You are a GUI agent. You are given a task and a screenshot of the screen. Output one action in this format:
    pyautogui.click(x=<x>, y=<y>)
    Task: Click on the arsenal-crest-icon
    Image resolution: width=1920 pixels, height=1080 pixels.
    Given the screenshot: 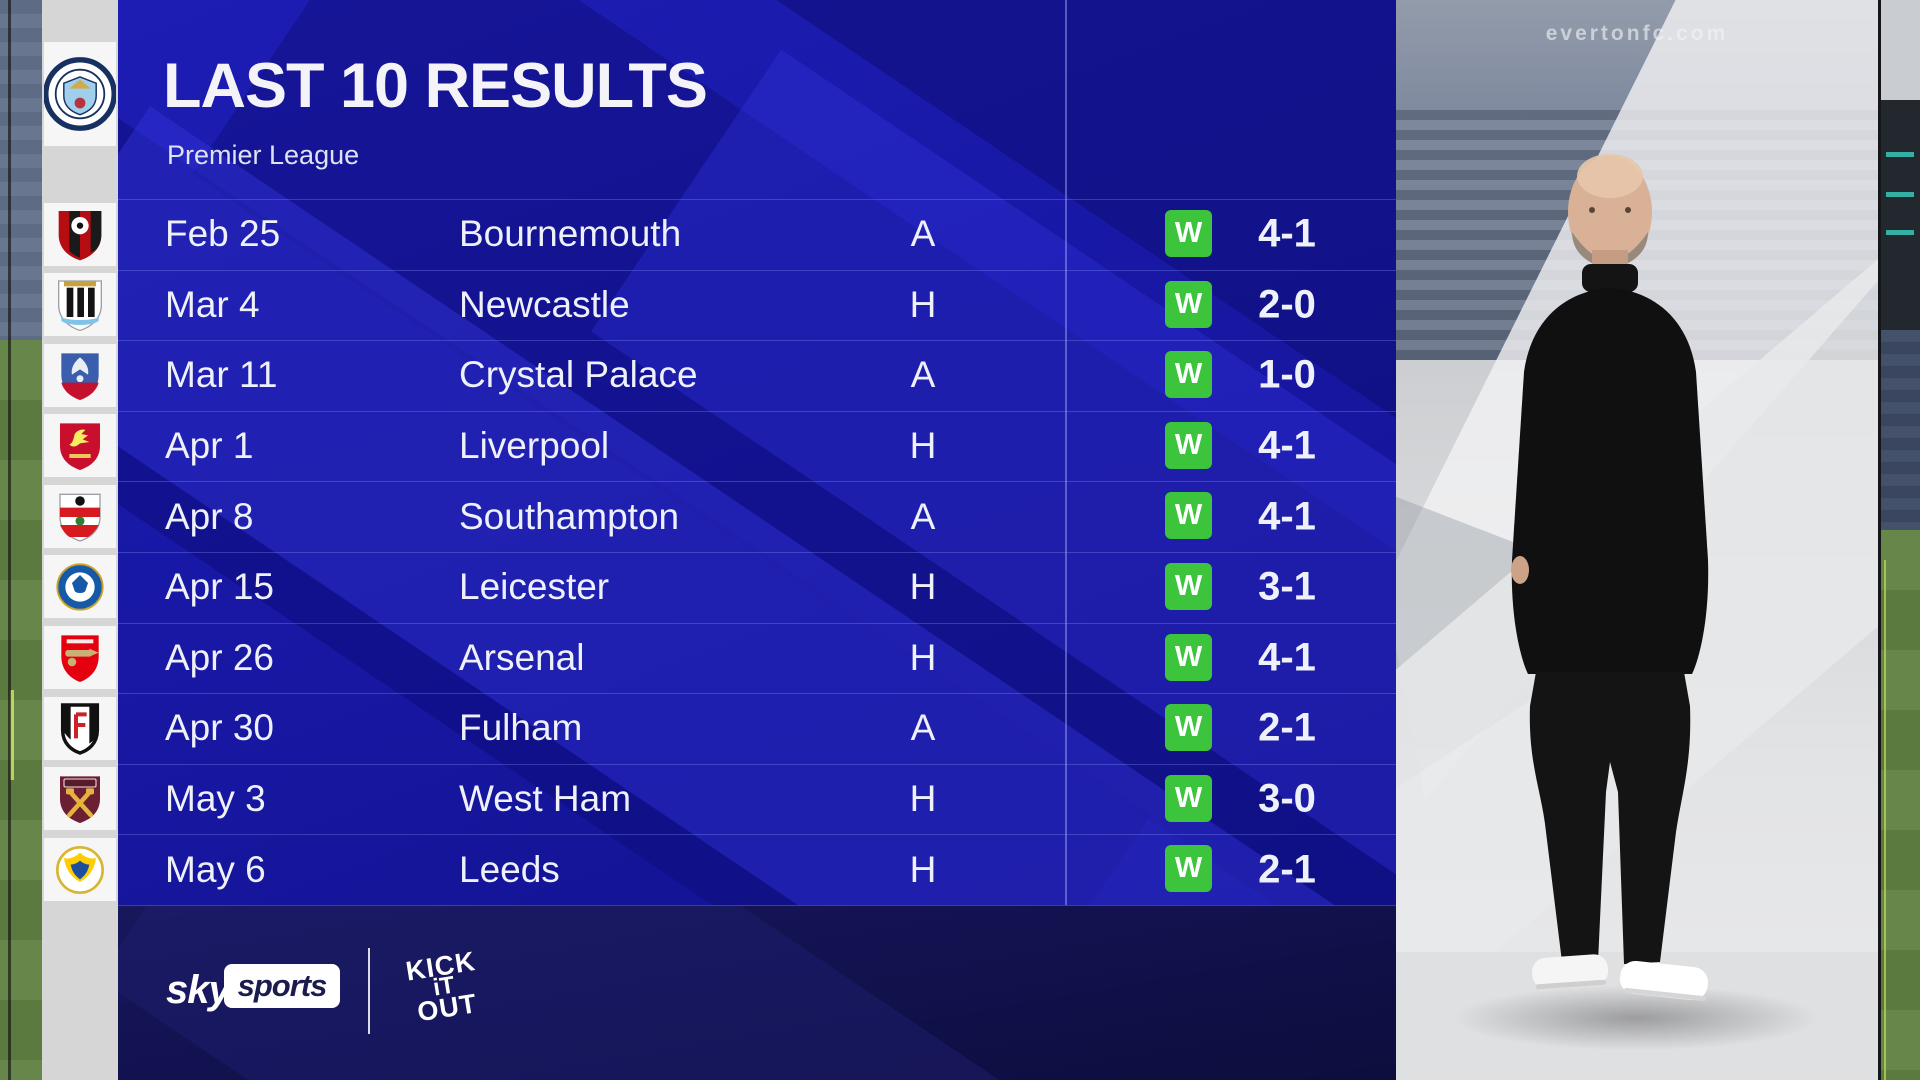 What is the action you would take?
    pyautogui.click(x=80, y=658)
    